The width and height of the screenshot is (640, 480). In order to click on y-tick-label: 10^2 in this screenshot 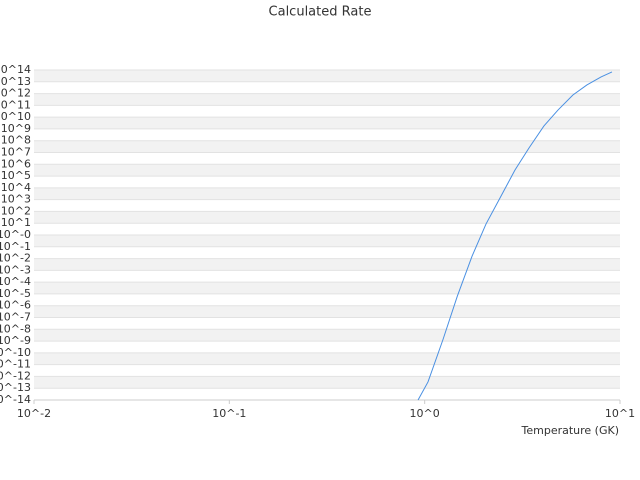, I will do `click(16, 210)`.